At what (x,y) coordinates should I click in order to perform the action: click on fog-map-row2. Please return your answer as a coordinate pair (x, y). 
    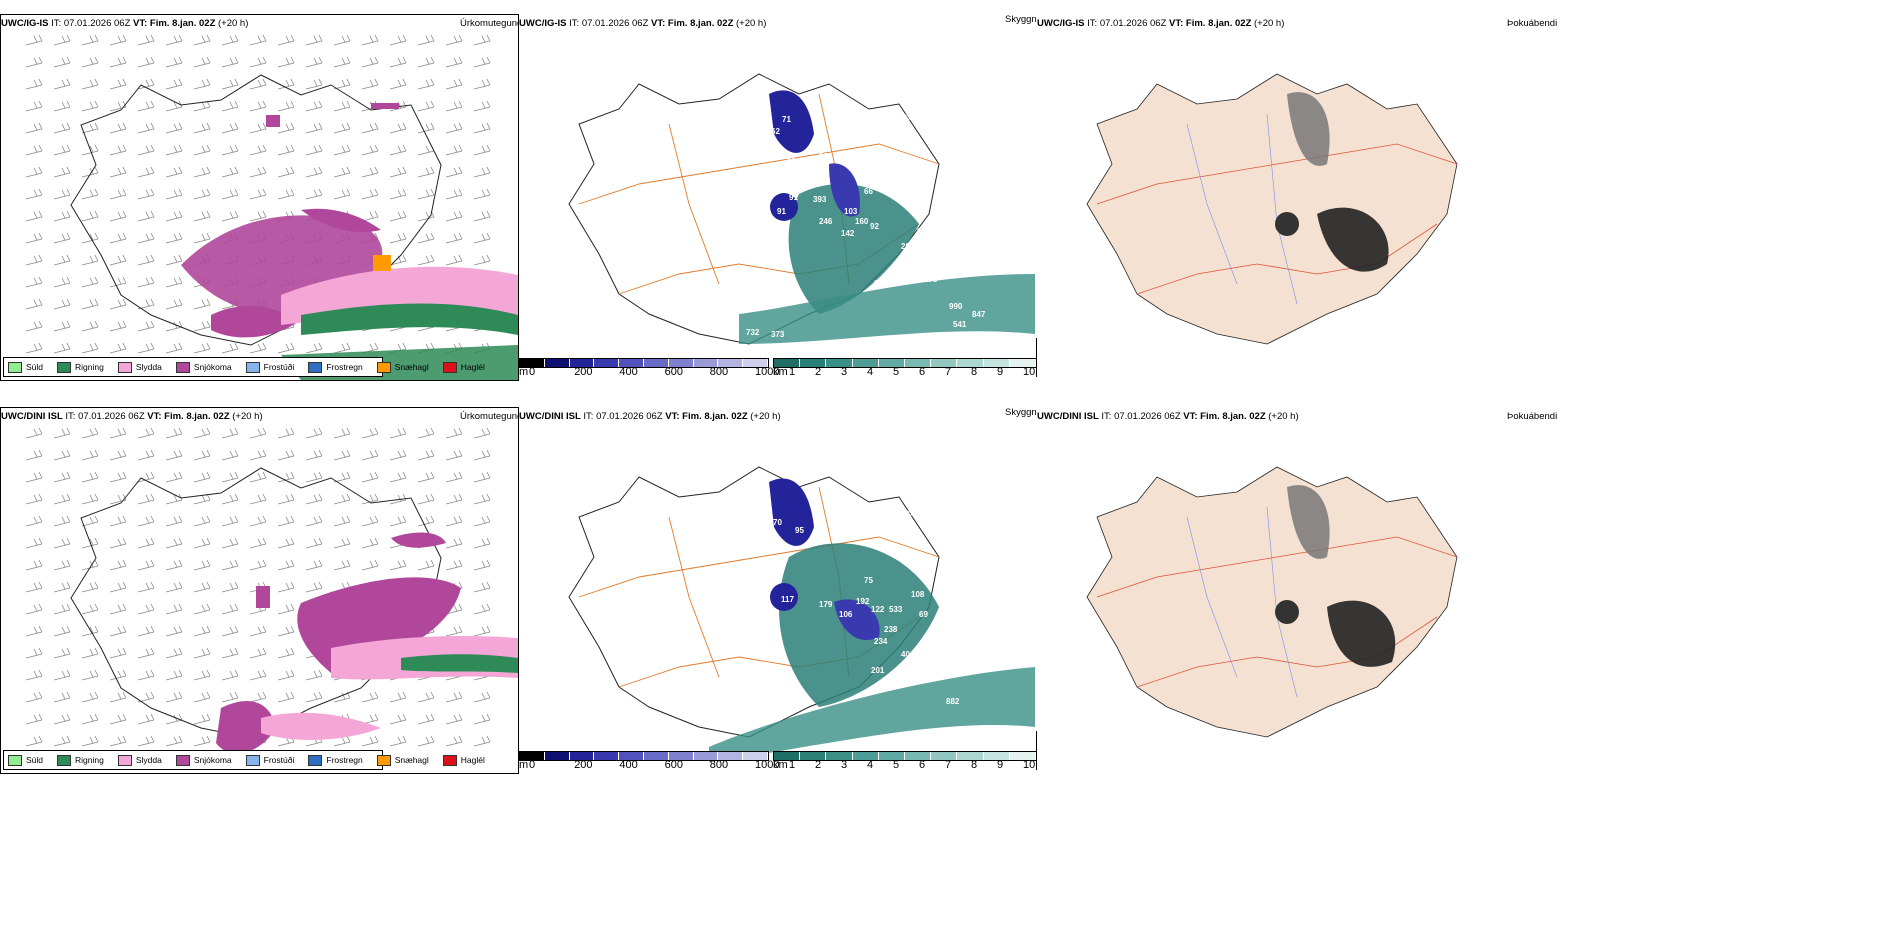
    Looking at the image, I should click on (1272, 602).